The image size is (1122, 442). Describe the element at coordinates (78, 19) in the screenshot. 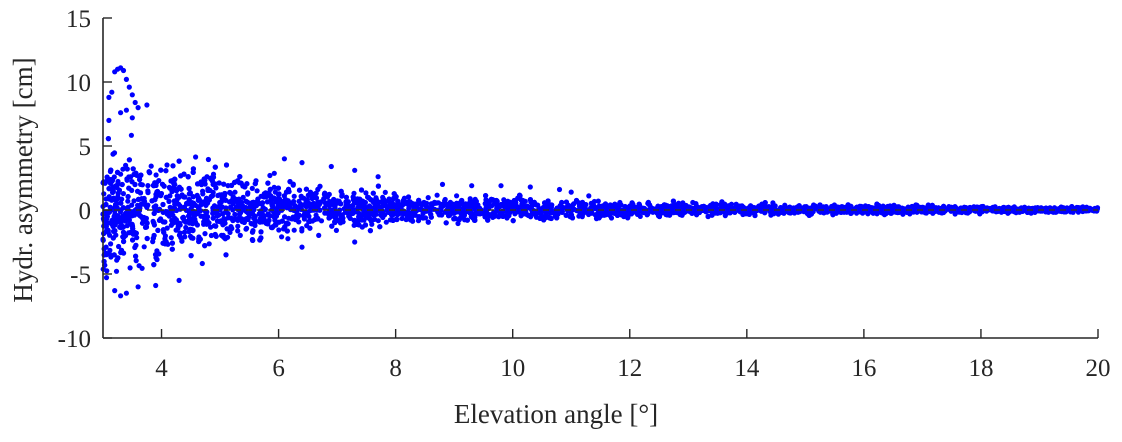

I see `y-tick-label: 15` at that location.